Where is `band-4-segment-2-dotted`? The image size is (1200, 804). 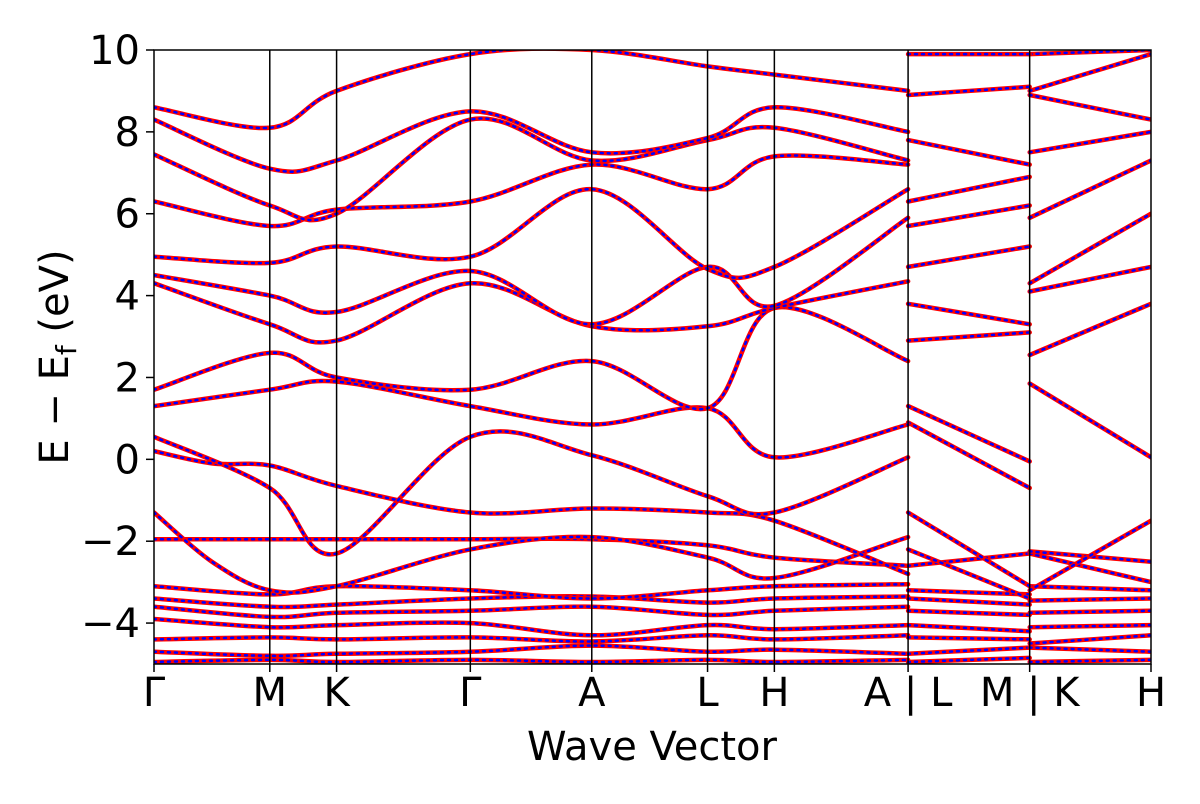 band-4-segment-2-dotted is located at coordinates (968, 628).